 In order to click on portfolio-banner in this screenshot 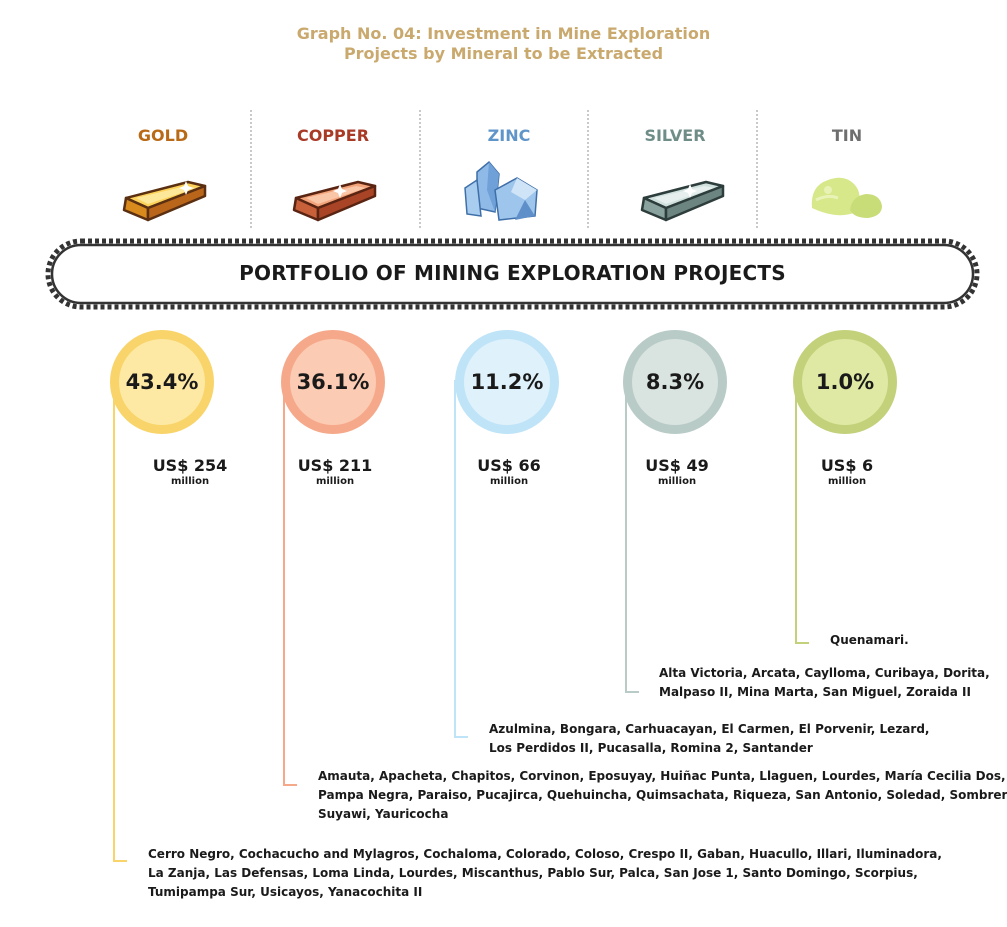, I will do `click(512, 274)`.